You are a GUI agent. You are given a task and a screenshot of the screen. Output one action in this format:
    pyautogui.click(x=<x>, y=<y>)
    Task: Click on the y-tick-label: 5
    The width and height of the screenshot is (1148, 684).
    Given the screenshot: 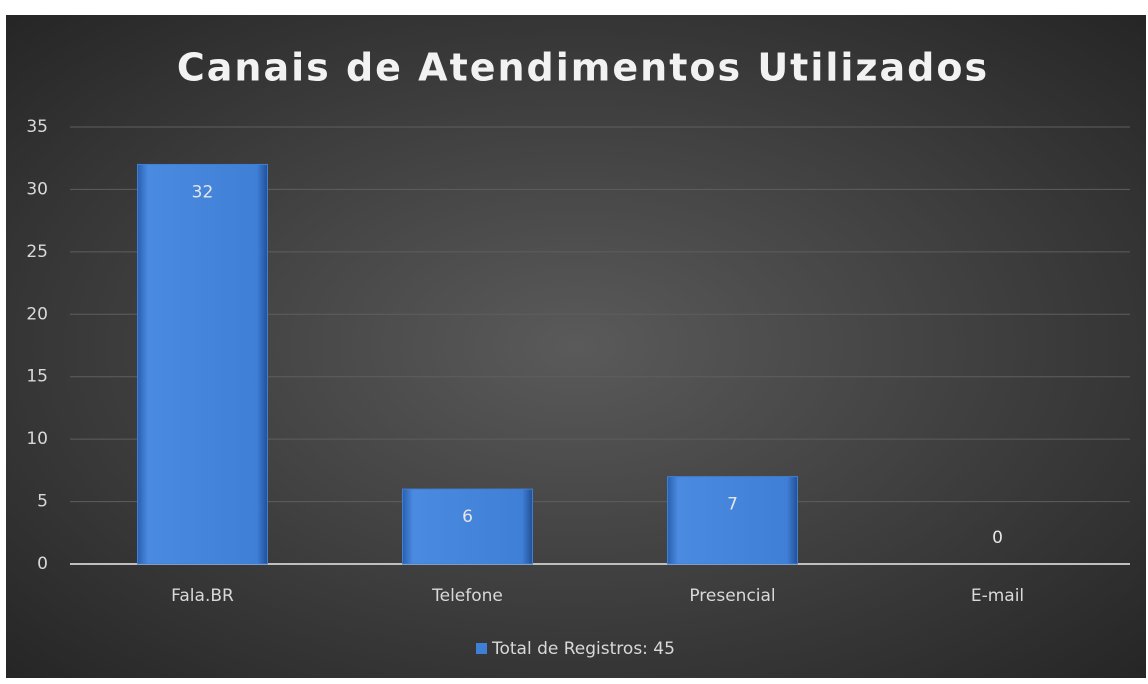 What is the action you would take?
    pyautogui.click(x=42, y=502)
    